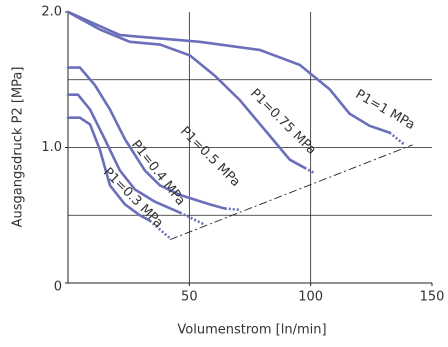 This screenshot has width=448, height=347. Describe the element at coordinates (210, 157) in the screenshot. I see `series-label: P1=0.5 MPa` at that location.